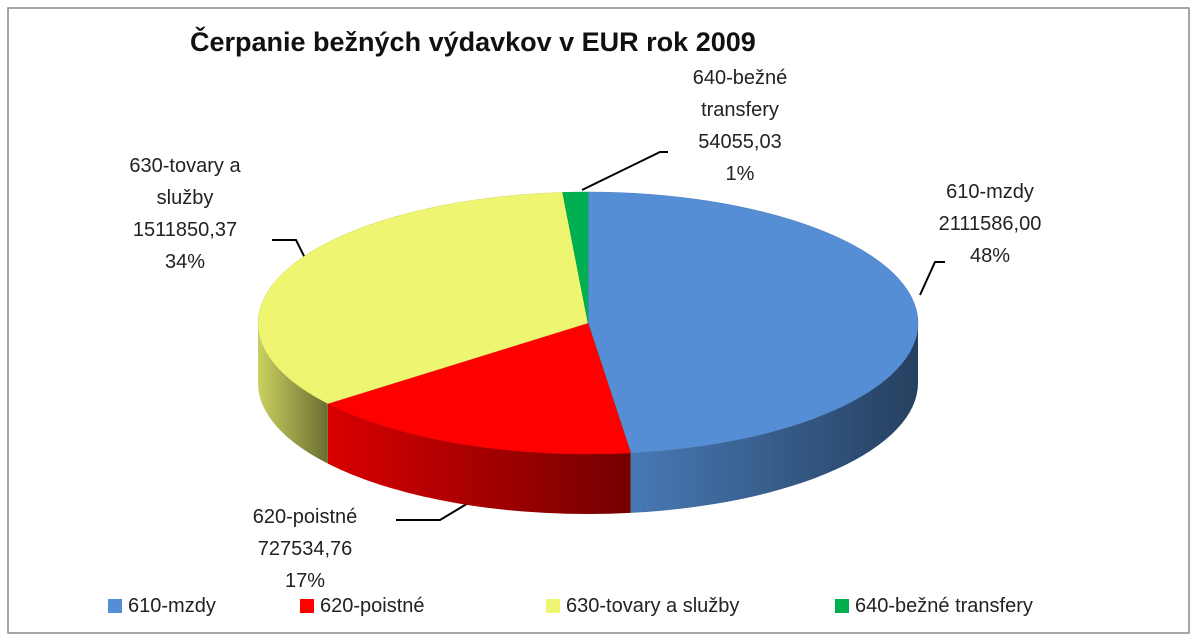  I want to click on data-label: 610-mzdy 2111586,00 48%, so click(990, 224).